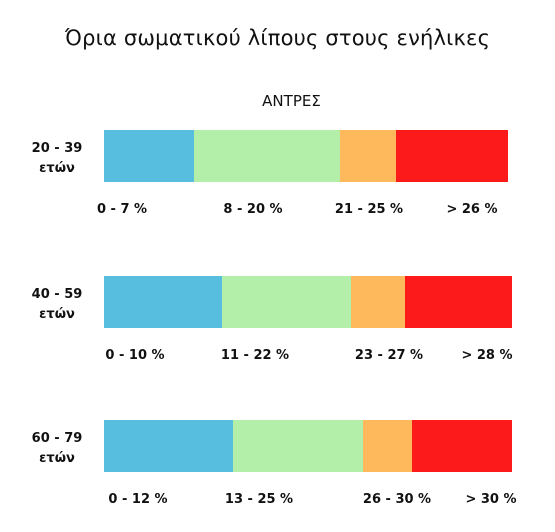  What do you see at coordinates (57, 148) in the screenshot?
I see `age-range: 20 - 39` at bounding box center [57, 148].